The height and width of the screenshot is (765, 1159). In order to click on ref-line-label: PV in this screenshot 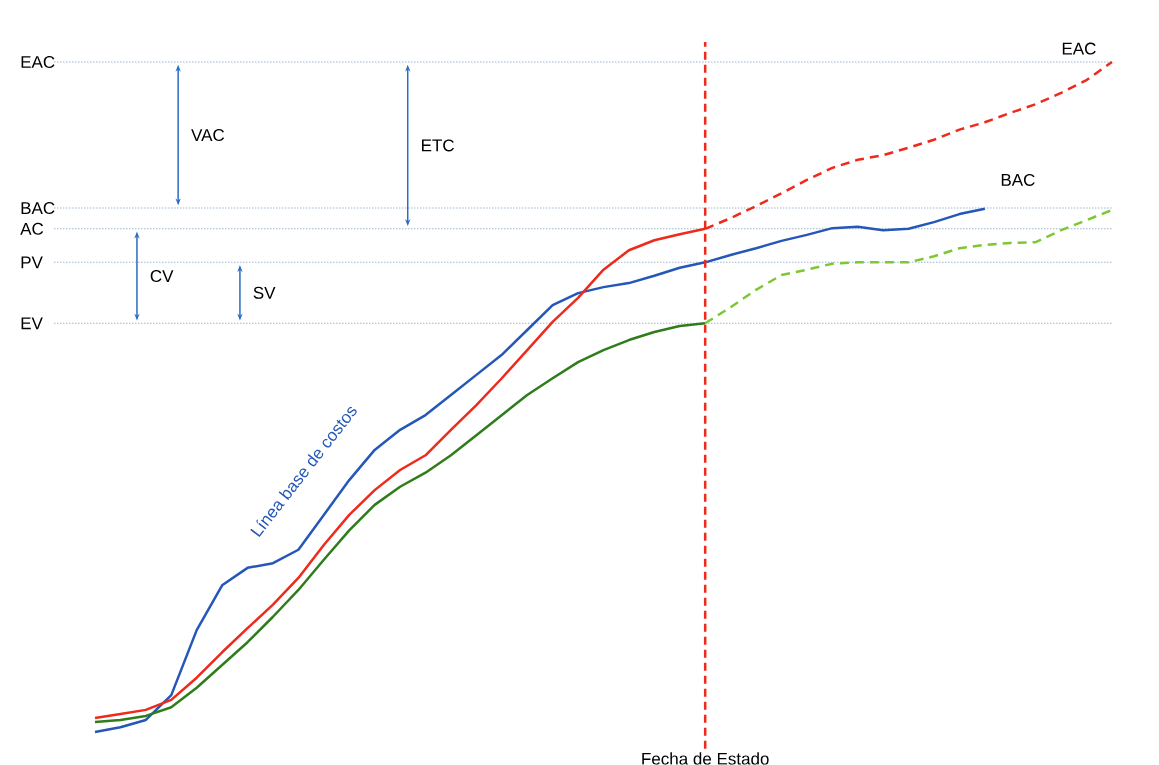, I will do `click(32, 262)`.